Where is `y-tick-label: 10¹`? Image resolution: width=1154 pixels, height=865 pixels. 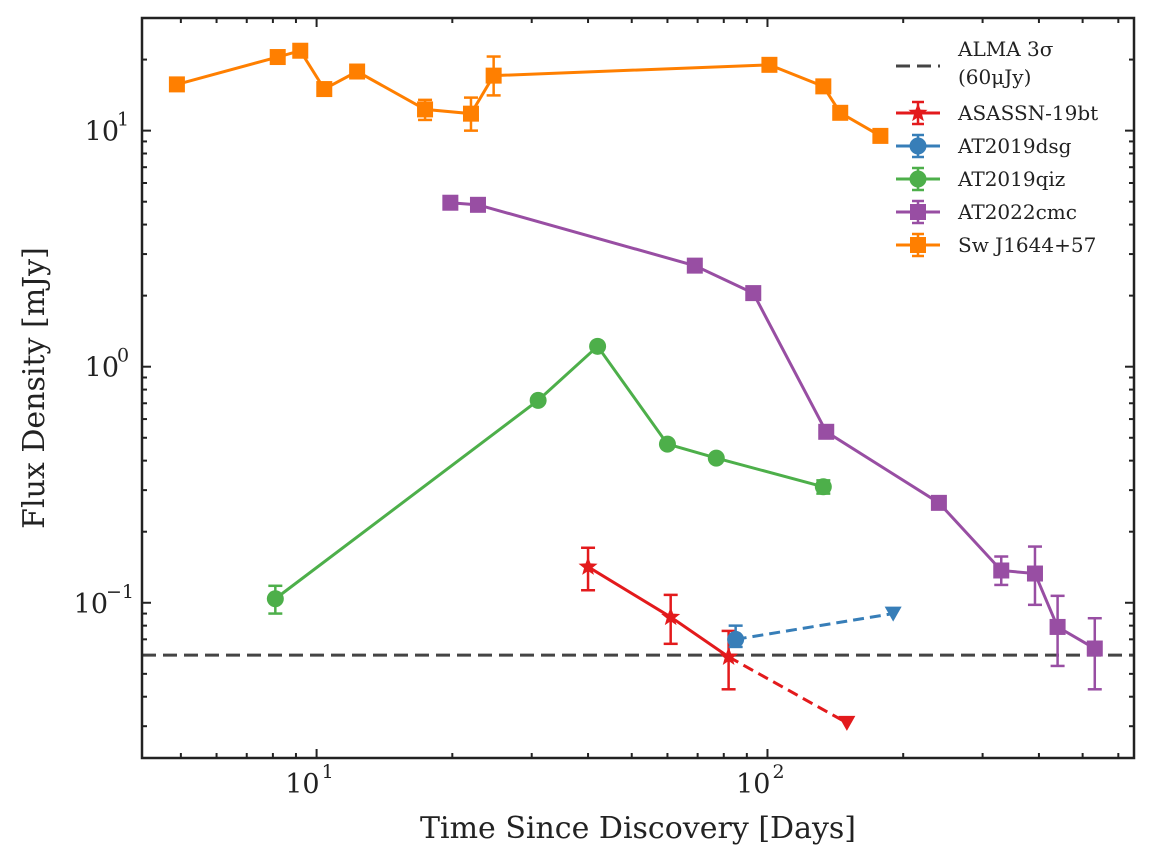
y-tick-label: 10¹ is located at coordinates (107, 128).